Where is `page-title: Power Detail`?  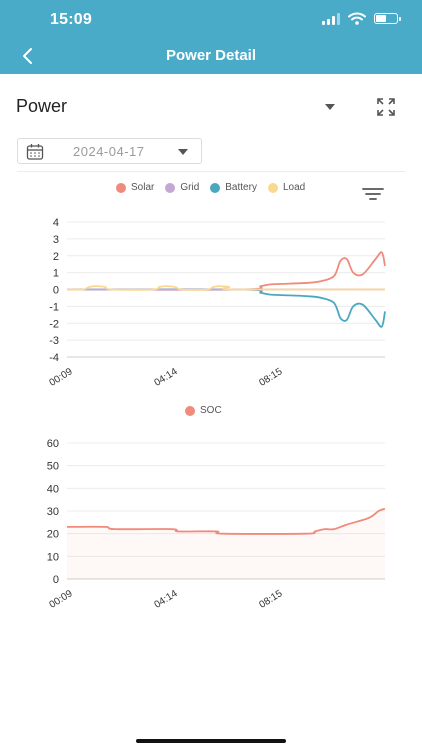
page-title: Power Detail is located at coordinates (211, 55).